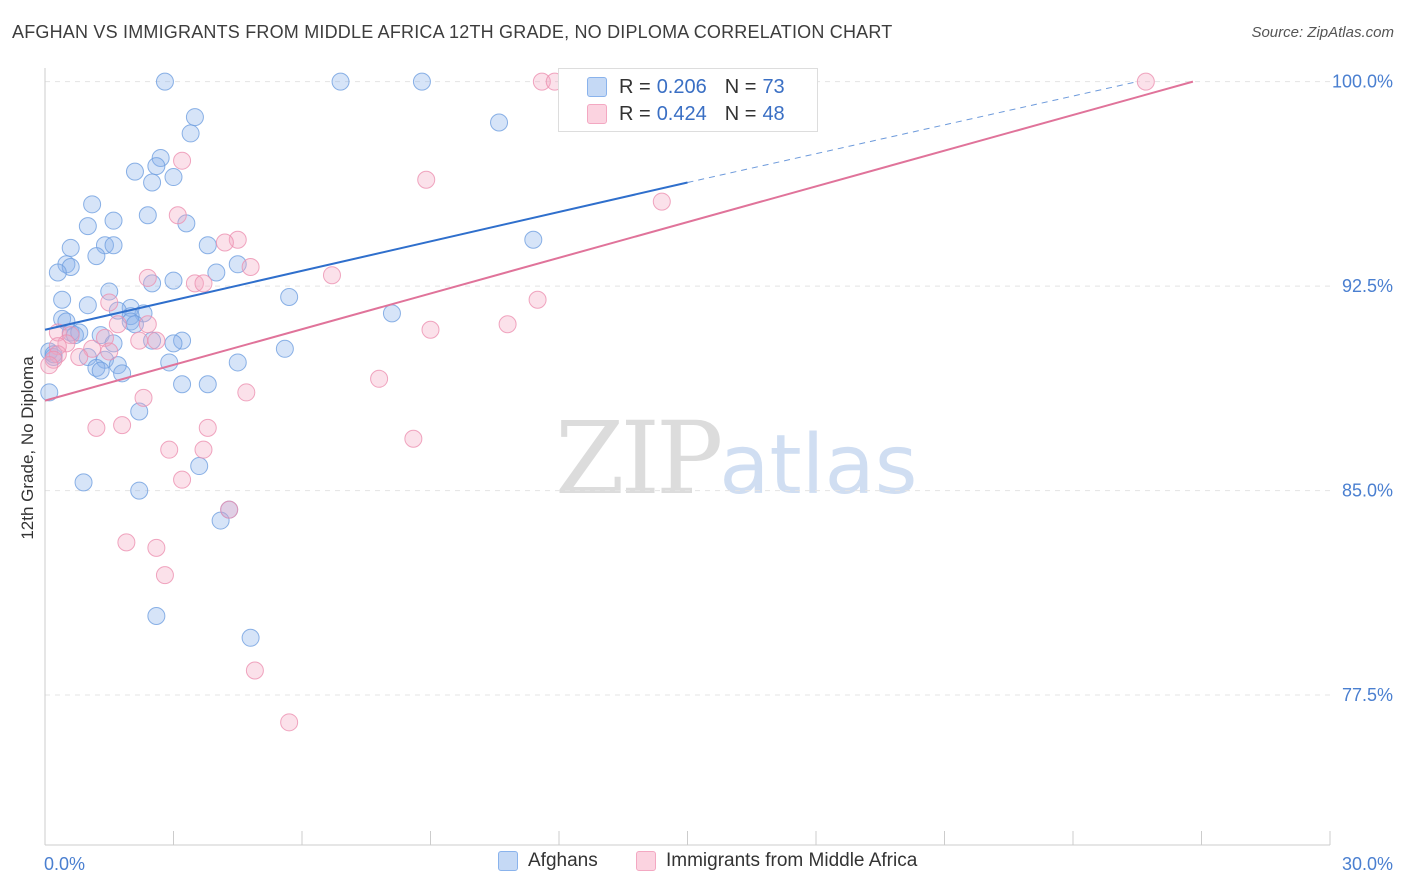 The image size is (1406, 892). What do you see at coordinates (639, 458) in the screenshot?
I see `watermark-zip: ZIP` at bounding box center [639, 458].